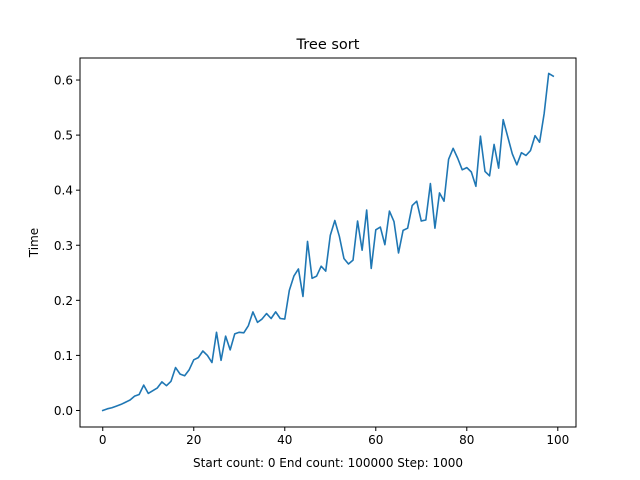 The image size is (640, 480). I want to click on y-axis: 0.0 0.1 0.2 0.3 0.4 0.5 0.6, so click(67, 246).